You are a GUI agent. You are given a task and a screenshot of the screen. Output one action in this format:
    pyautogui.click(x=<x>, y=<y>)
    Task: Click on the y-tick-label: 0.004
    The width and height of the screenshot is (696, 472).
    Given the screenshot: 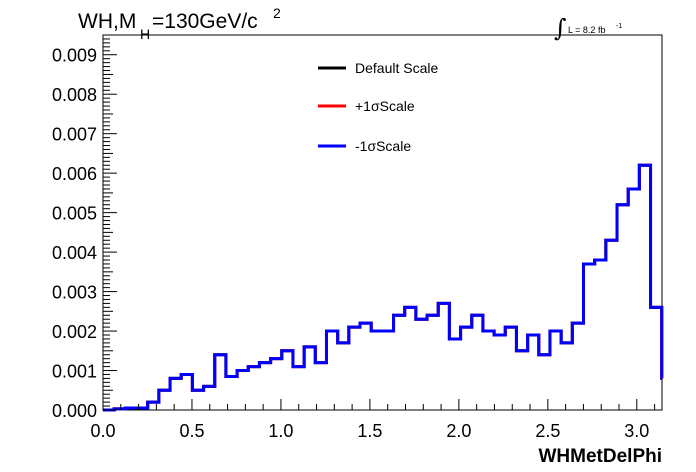 What is the action you would take?
    pyautogui.click(x=74, y=253)
    